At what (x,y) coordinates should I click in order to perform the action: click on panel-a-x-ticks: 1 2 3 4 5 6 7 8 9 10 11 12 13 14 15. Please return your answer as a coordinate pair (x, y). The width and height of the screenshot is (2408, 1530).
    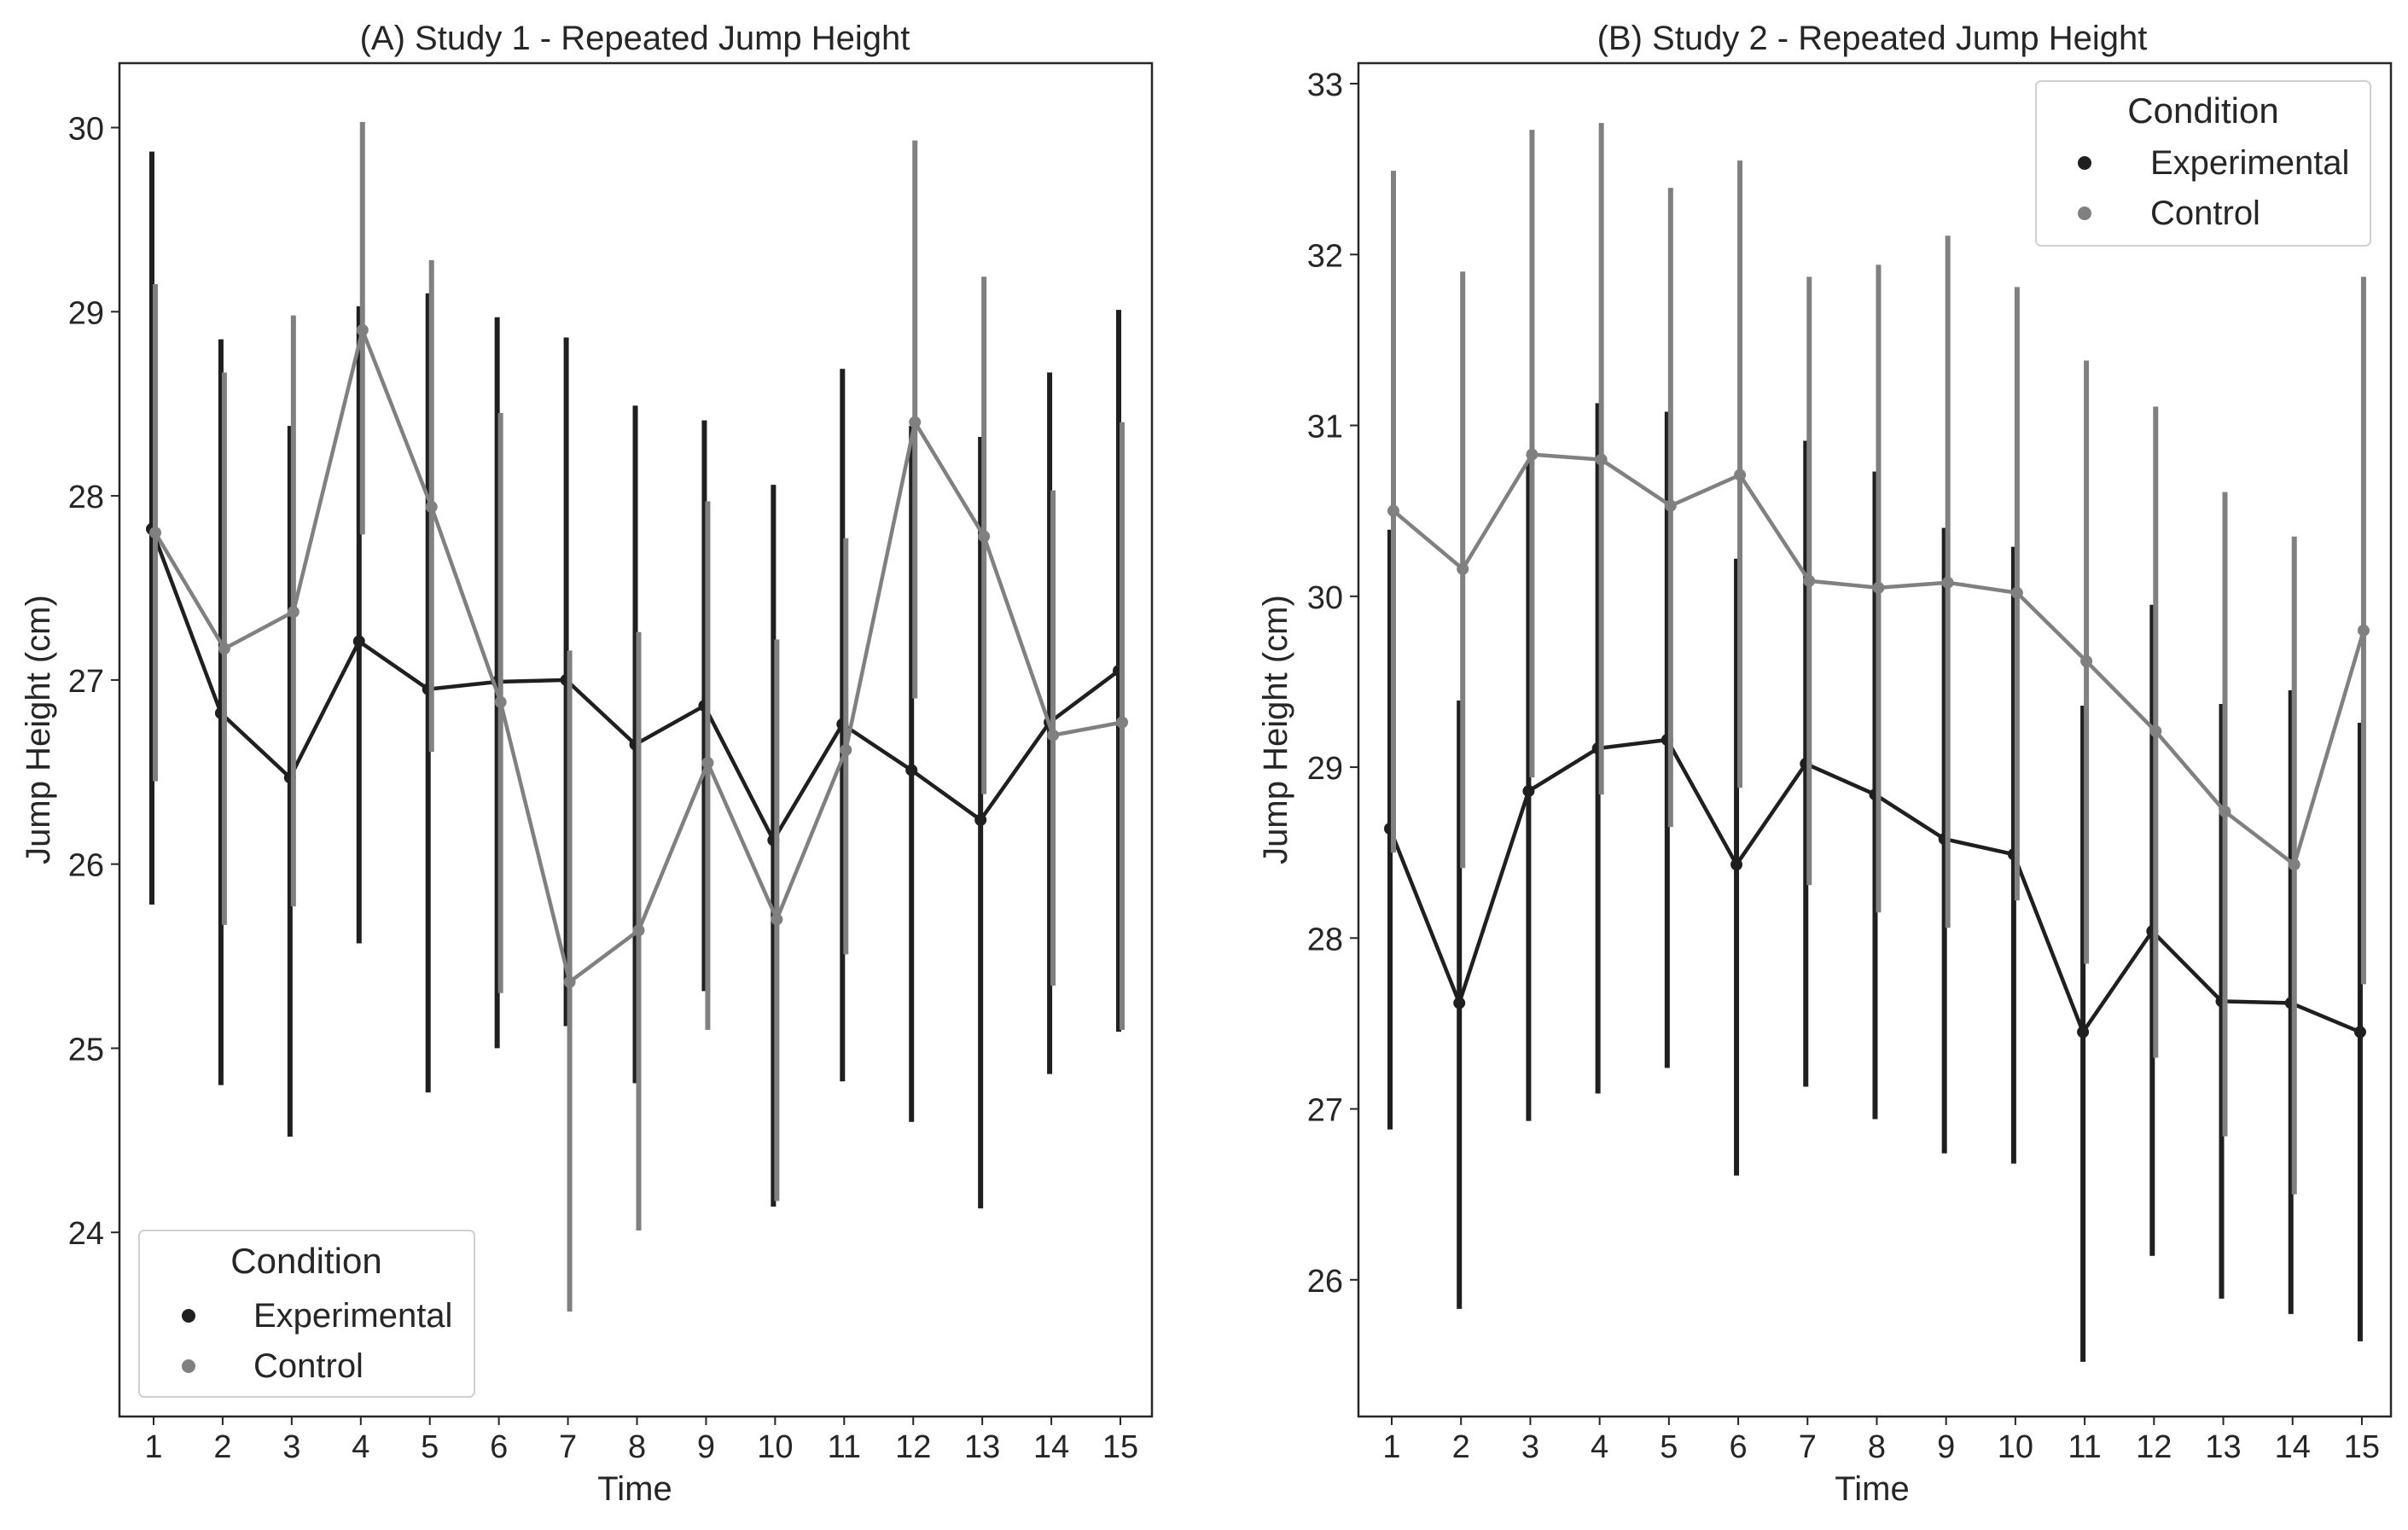
    Looking at the image, I should click on (641, 1441).